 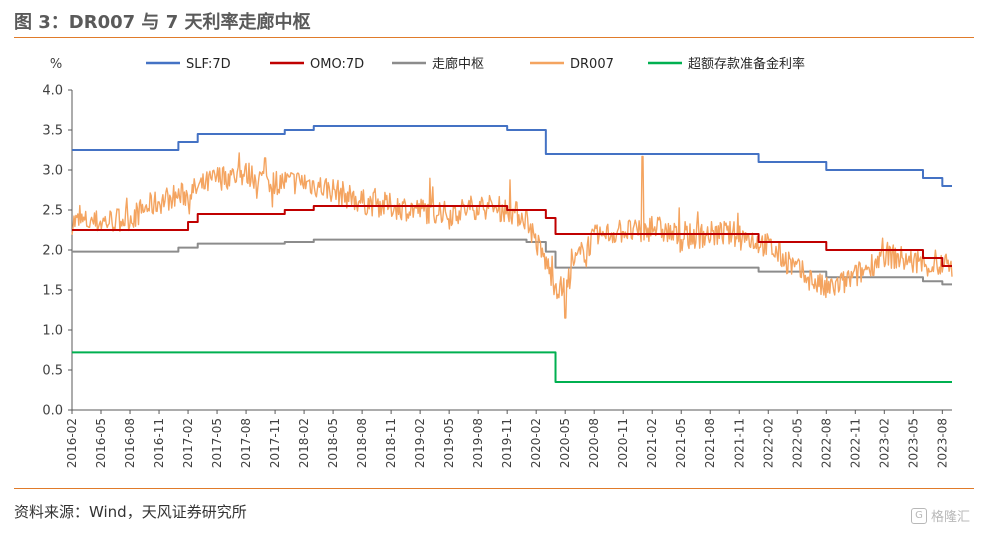 I want to click on x-tick-label: 2016-02, so click(x=72, y=443).